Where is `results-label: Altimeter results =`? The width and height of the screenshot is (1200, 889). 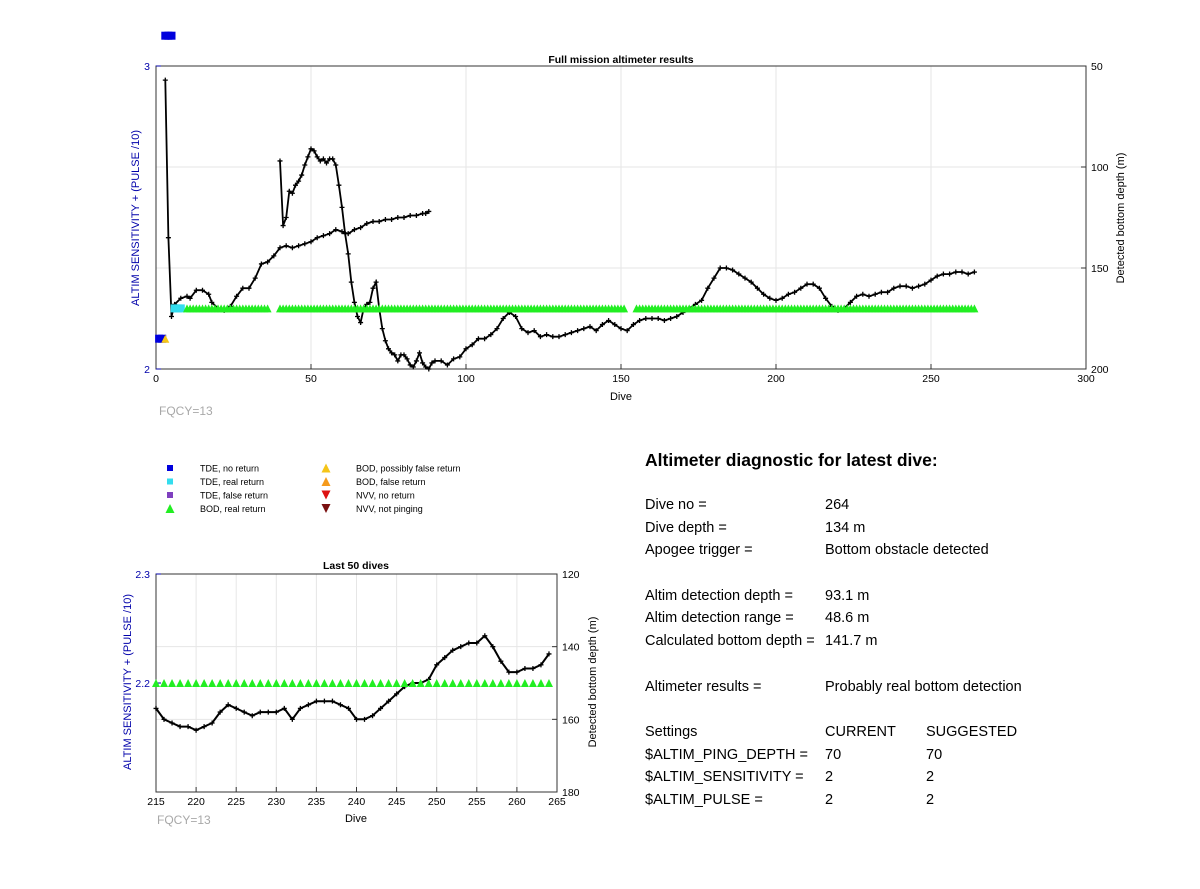
results-label: Altimeter results = is located at coordinates (703, 687).